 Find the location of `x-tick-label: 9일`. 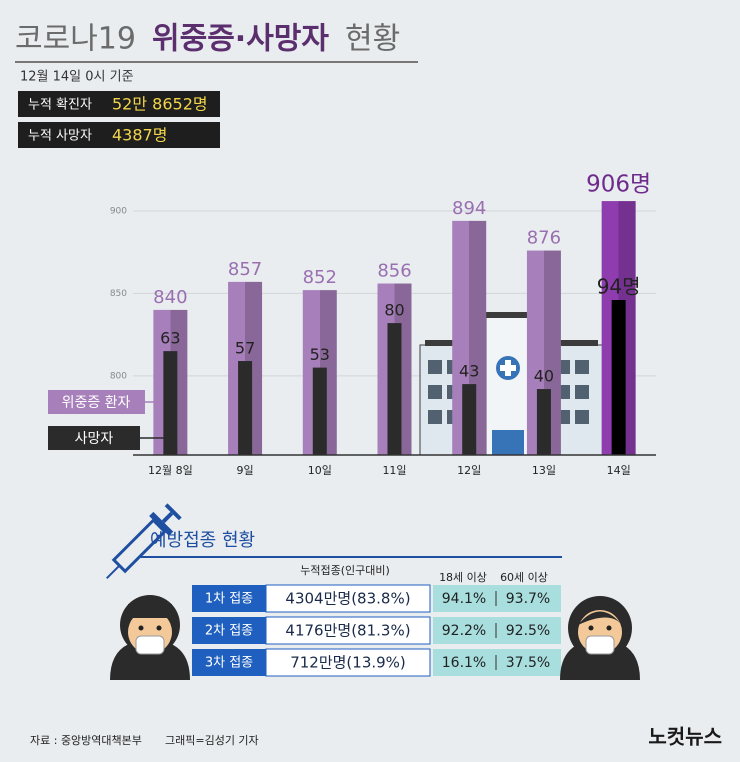

x-tick-label: 9일 is located at coordinates (245, 470).